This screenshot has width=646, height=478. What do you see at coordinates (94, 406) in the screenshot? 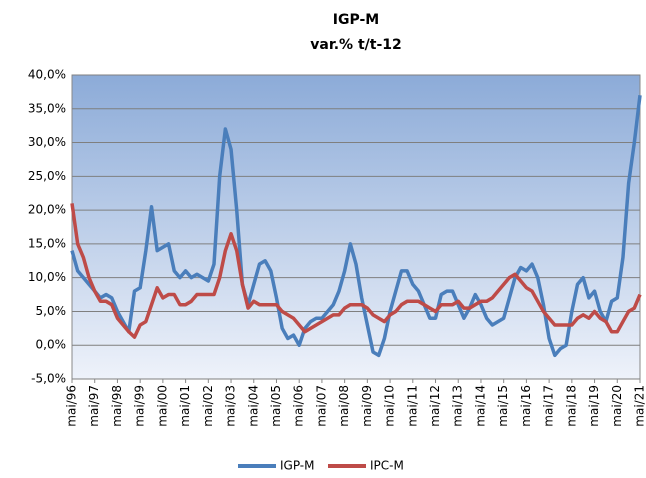
I see `x-tick-label: mai/97` at bounding box center [94, 406].